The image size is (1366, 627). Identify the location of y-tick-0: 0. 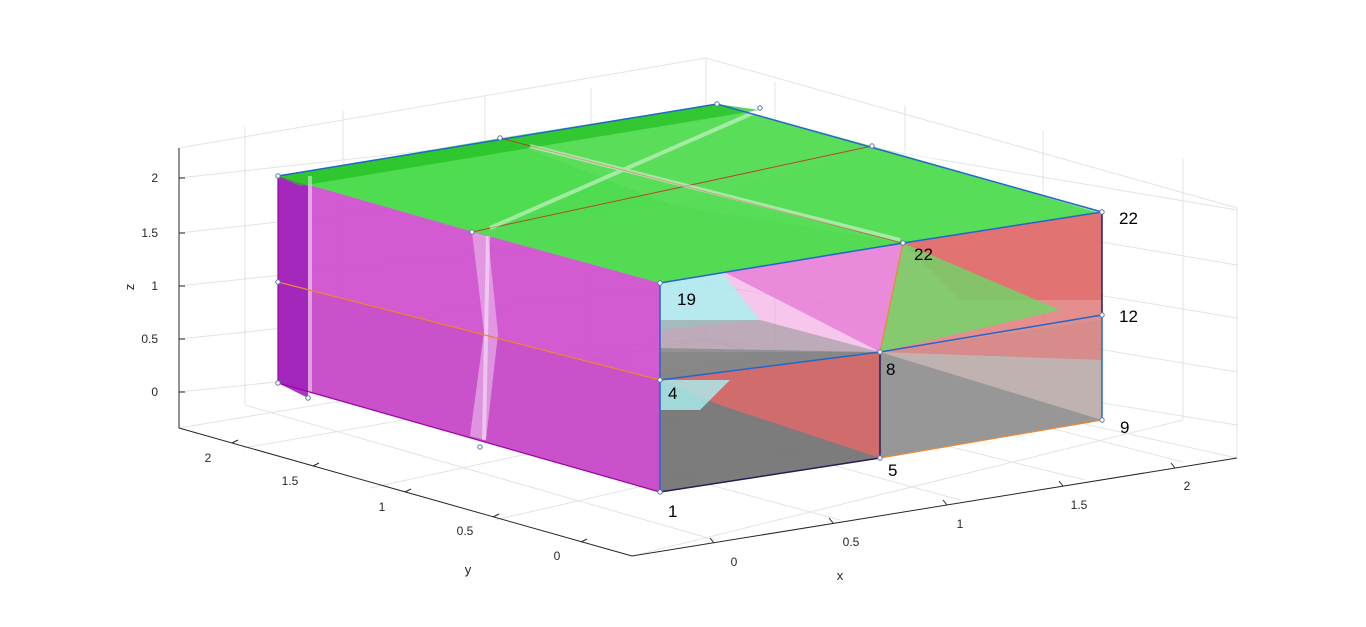
(557, 556).